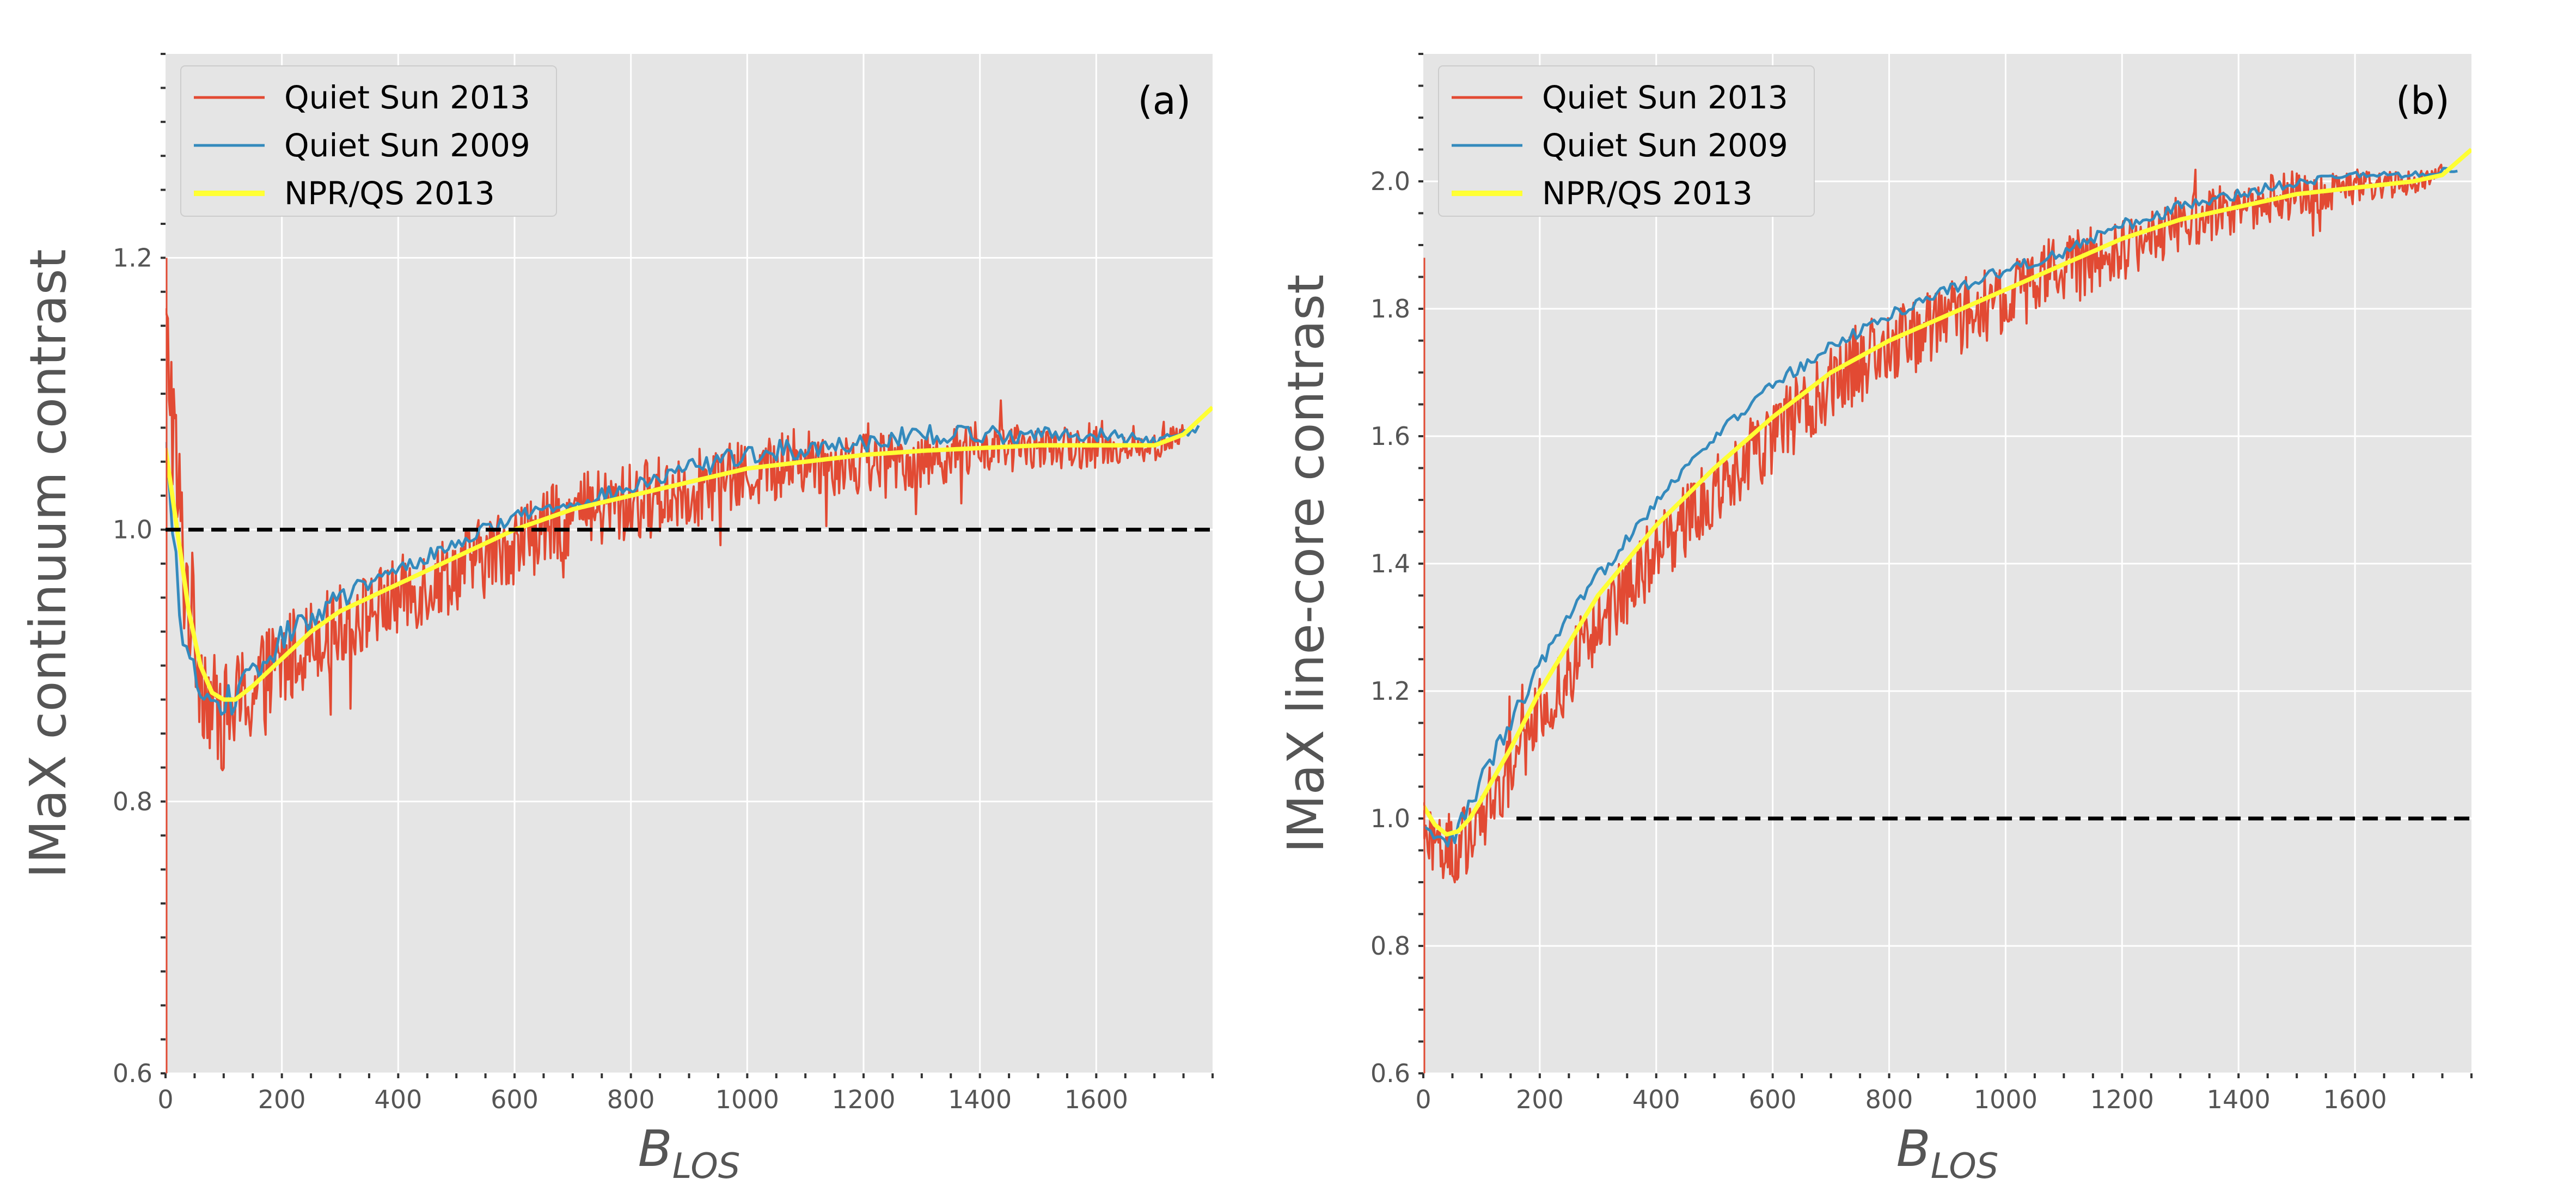 Image resolution: width=2576 pixels, height=1179 pixels. Describe the element at coordinates (683, 570) in the screenshot. I see `series-line-quiet-sun-2009` at that location.